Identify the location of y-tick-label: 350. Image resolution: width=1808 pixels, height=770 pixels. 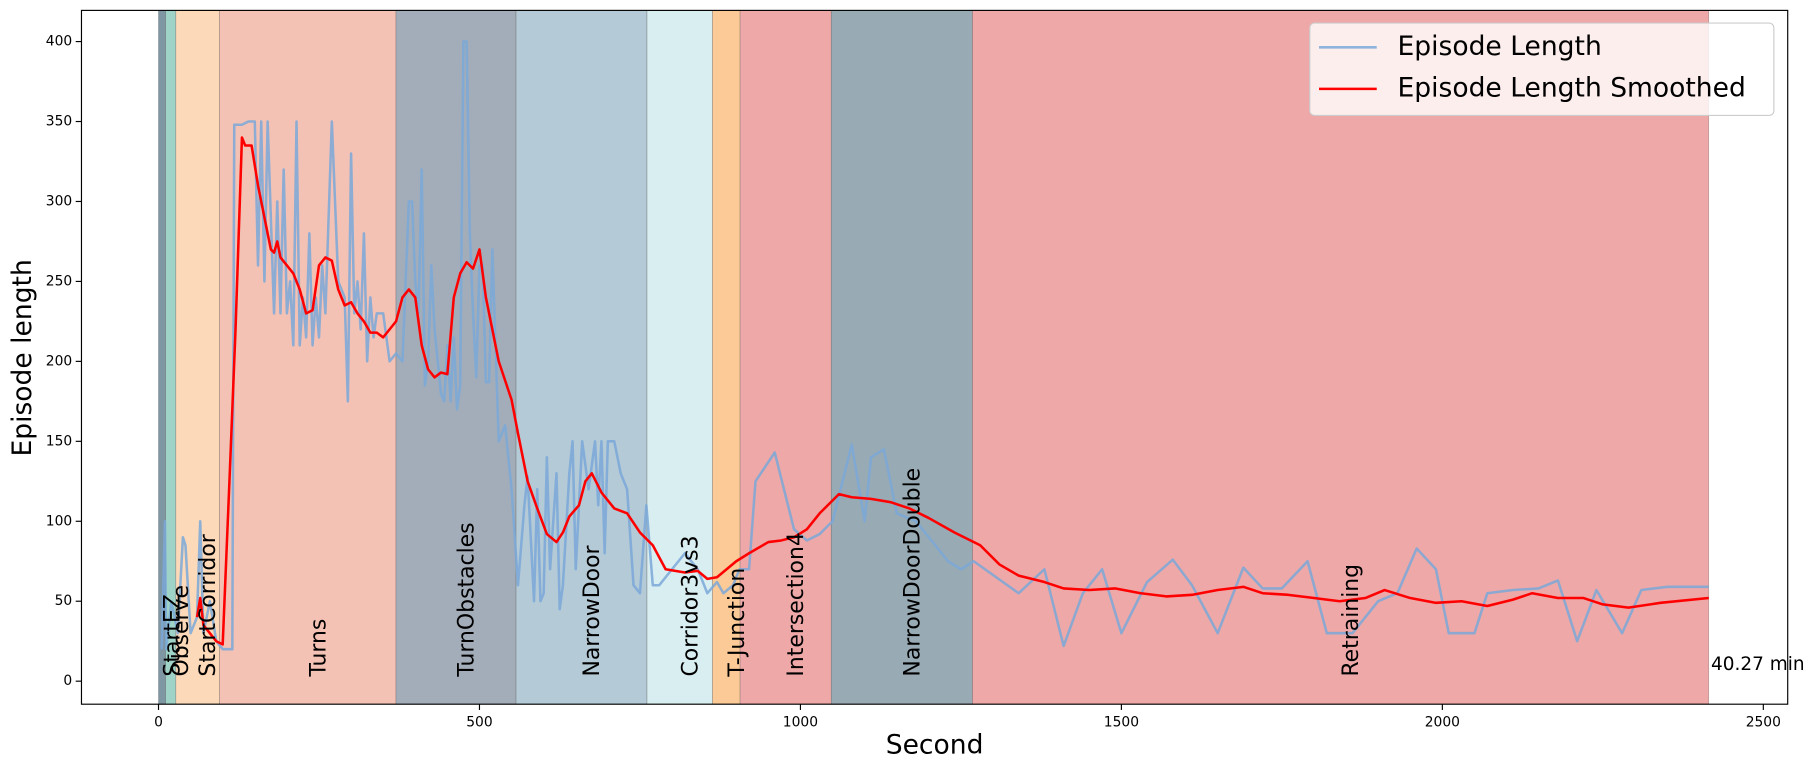
(59, 122).